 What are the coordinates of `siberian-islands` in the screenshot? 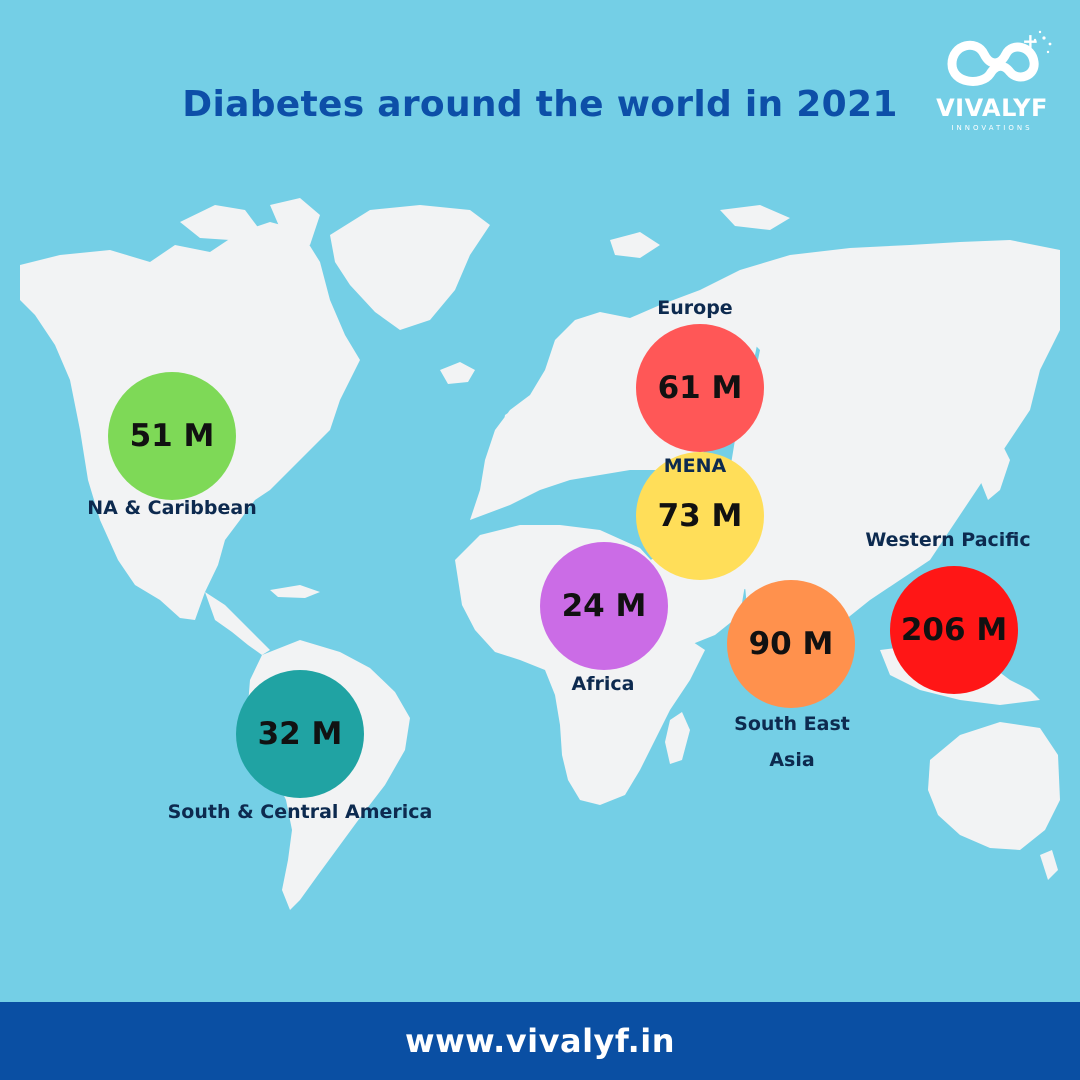 It's located at (755, 217).